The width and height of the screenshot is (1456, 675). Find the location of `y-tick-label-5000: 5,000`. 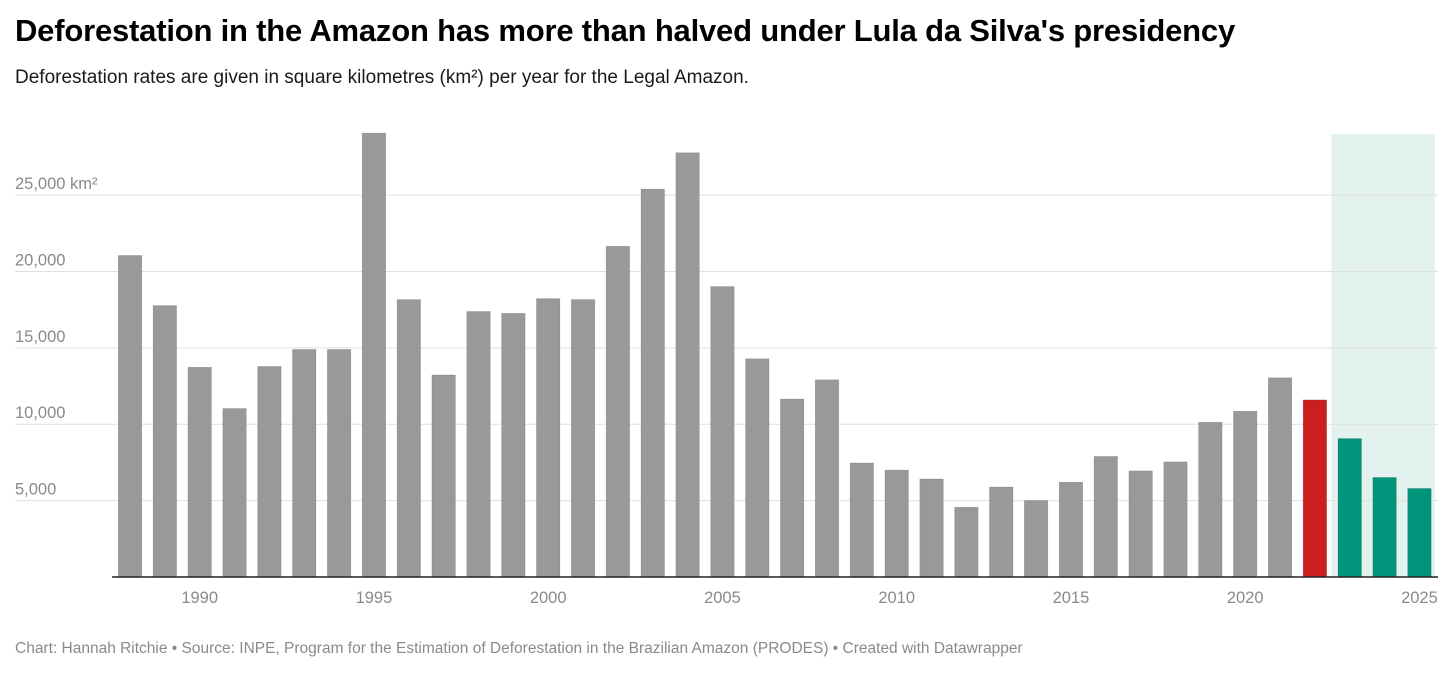

y-tick-label-5000: 5,000 is located at coordinates (35, 490).